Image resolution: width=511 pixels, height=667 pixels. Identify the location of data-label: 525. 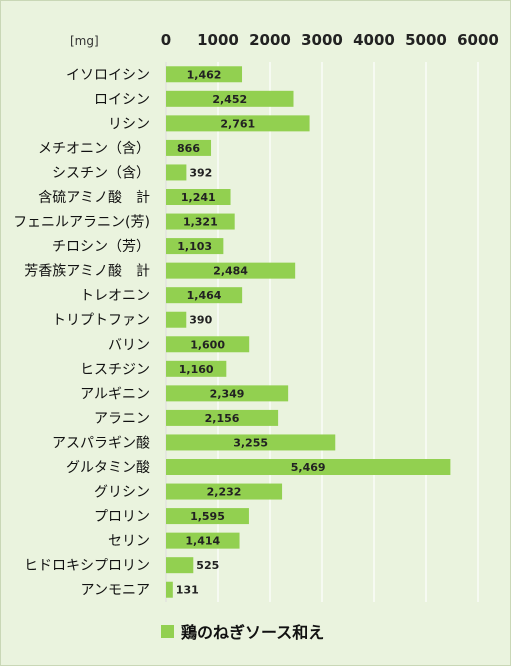
(207, 565).